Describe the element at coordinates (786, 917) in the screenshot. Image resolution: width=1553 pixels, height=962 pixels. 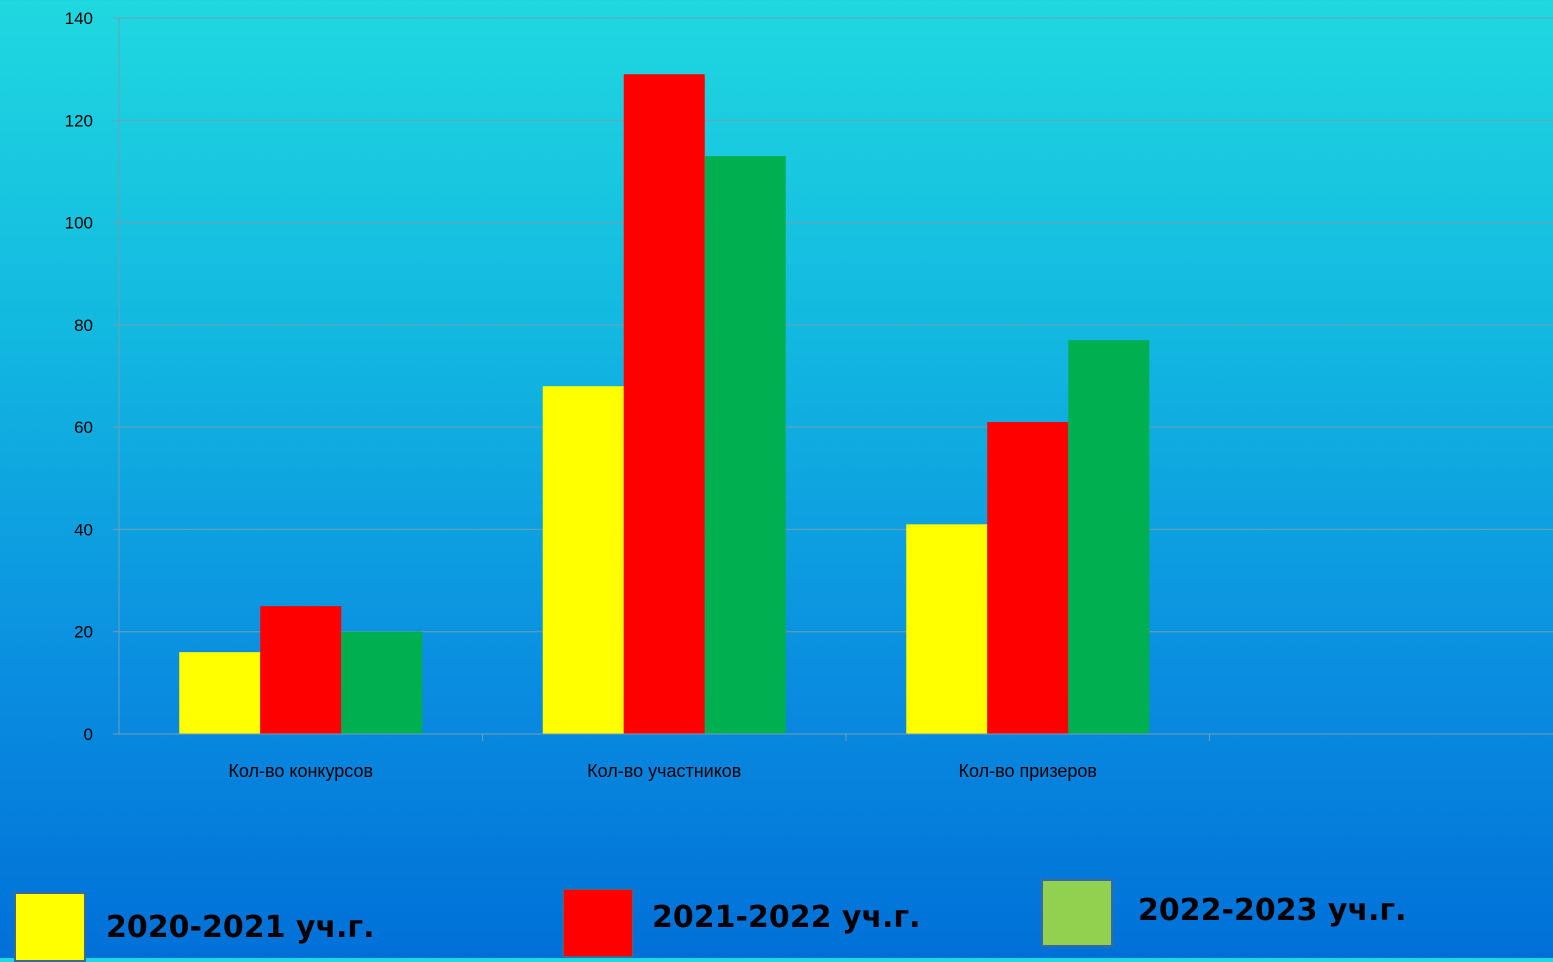
I see `legend-label: 2021-2022 уч.г.` at that location.